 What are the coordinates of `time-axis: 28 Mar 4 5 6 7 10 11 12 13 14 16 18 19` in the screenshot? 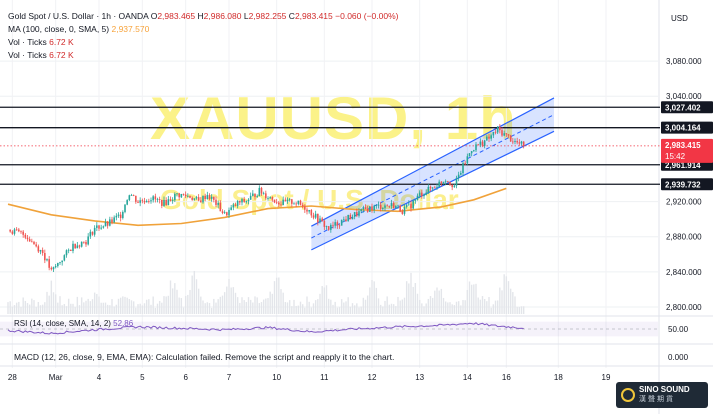 It's located at (309, 377).